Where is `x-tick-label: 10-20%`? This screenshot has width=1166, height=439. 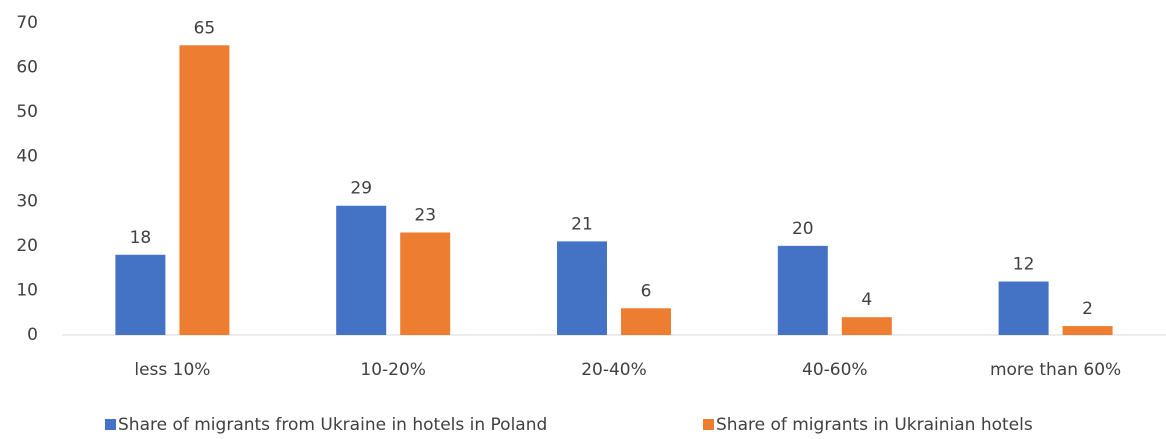
x-tick-label: 10-20% is located at coordinates (393, 370).